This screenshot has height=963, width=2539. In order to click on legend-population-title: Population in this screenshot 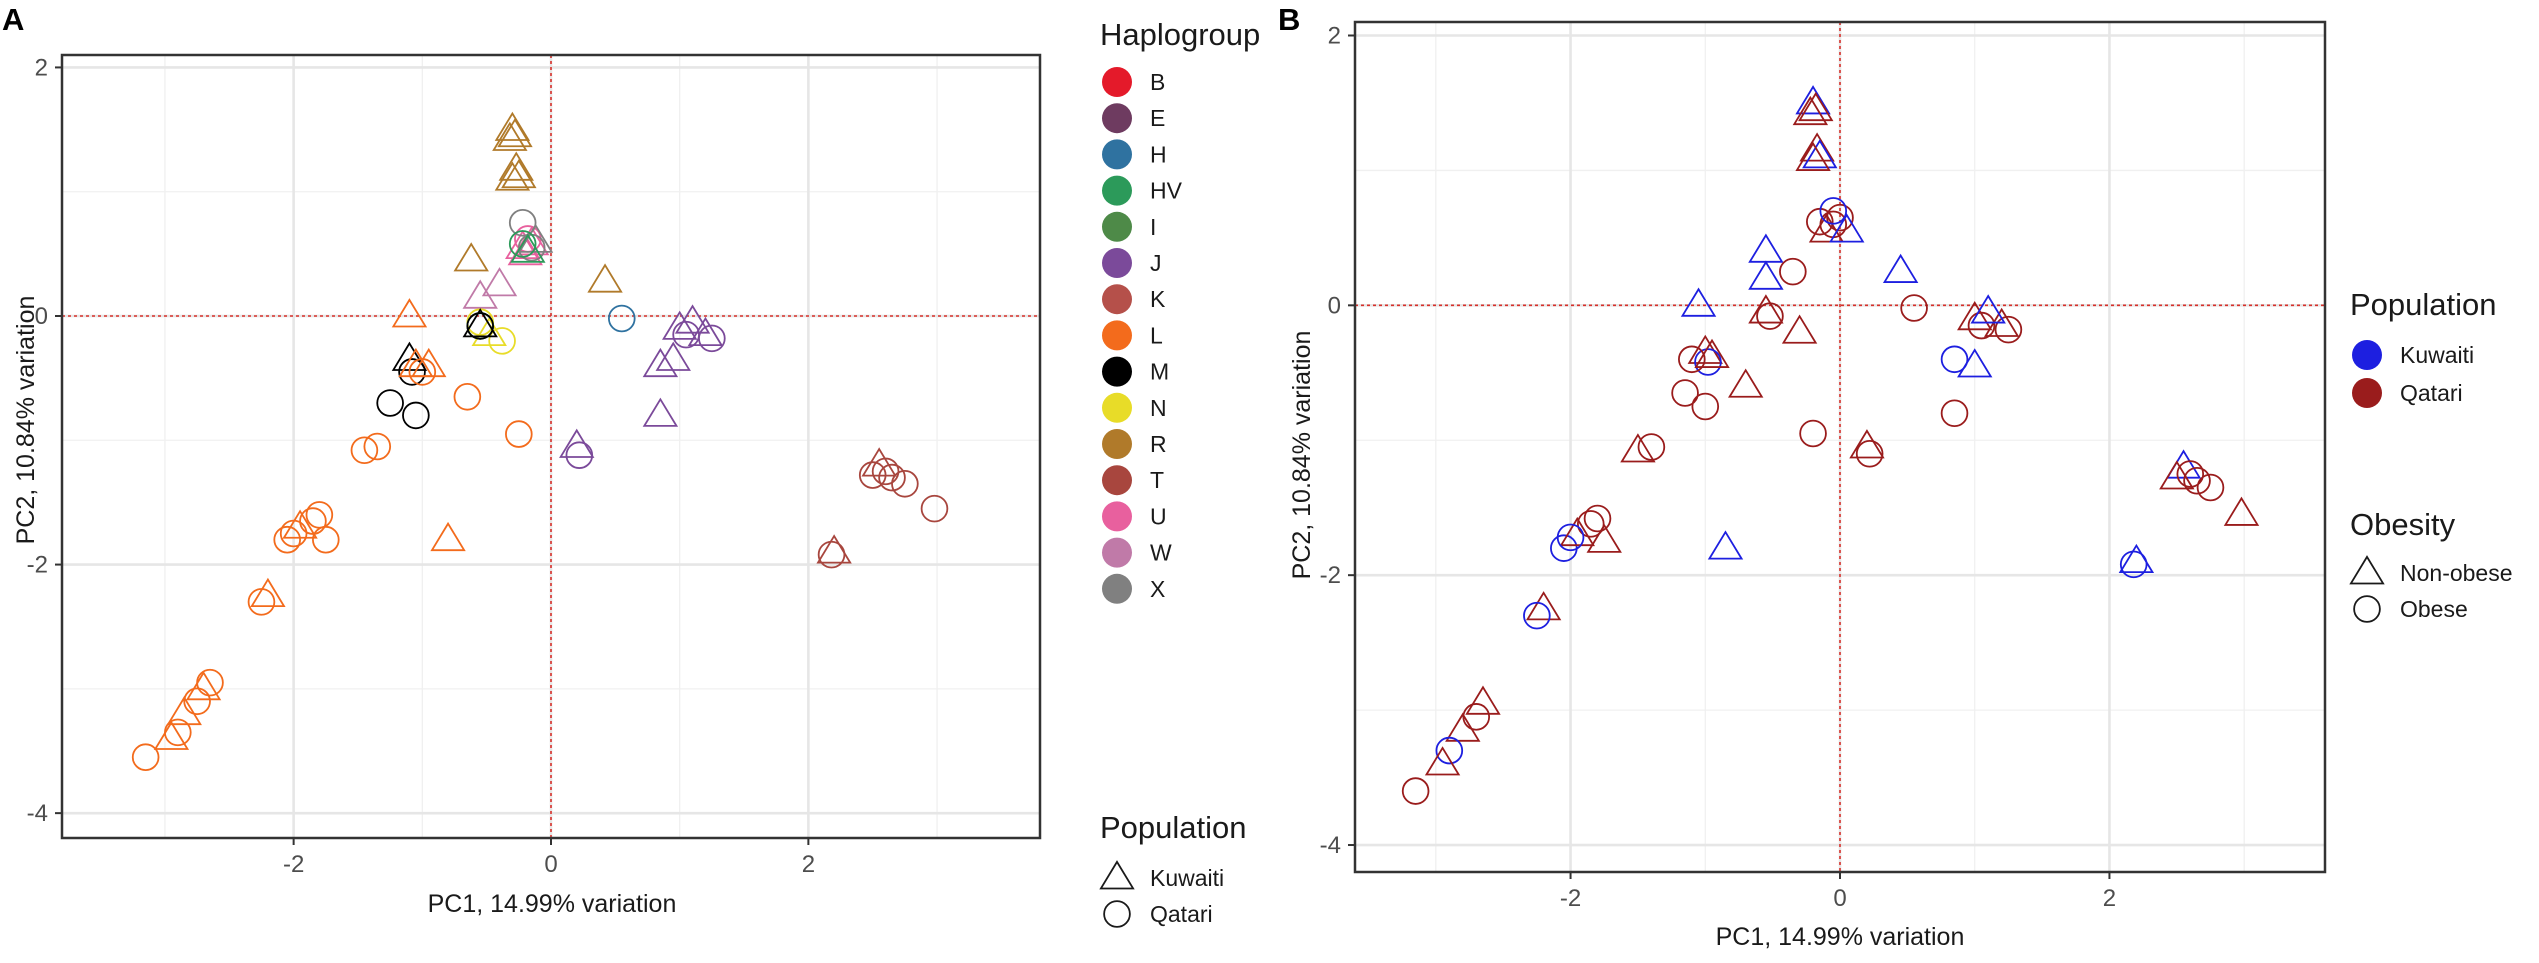, I will do `click(1173, 827)`.